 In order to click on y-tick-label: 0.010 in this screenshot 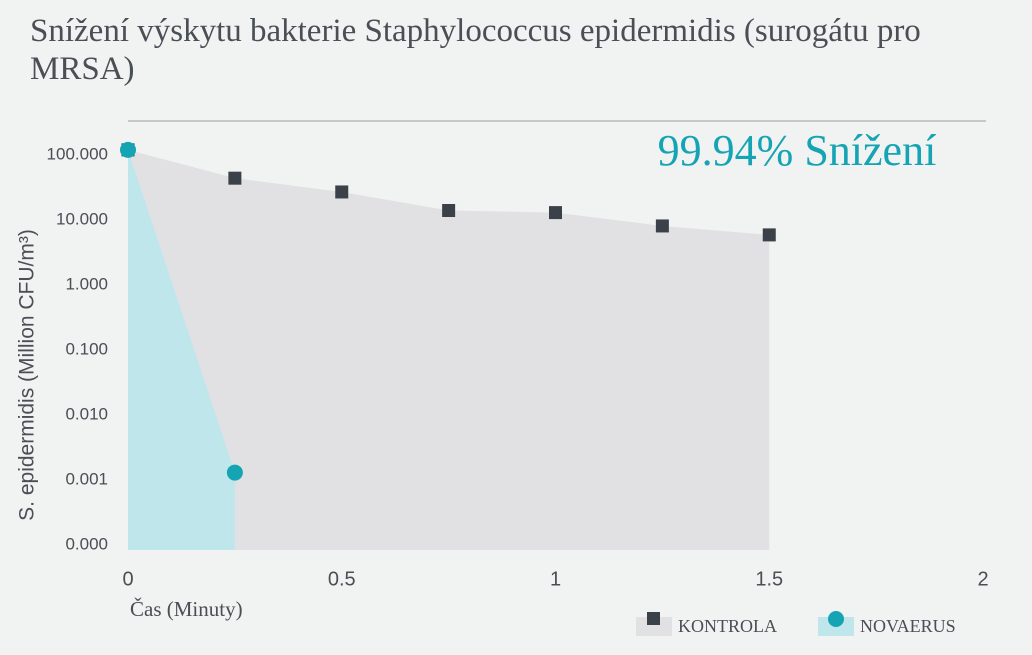, I will do `click(86, 413)`.